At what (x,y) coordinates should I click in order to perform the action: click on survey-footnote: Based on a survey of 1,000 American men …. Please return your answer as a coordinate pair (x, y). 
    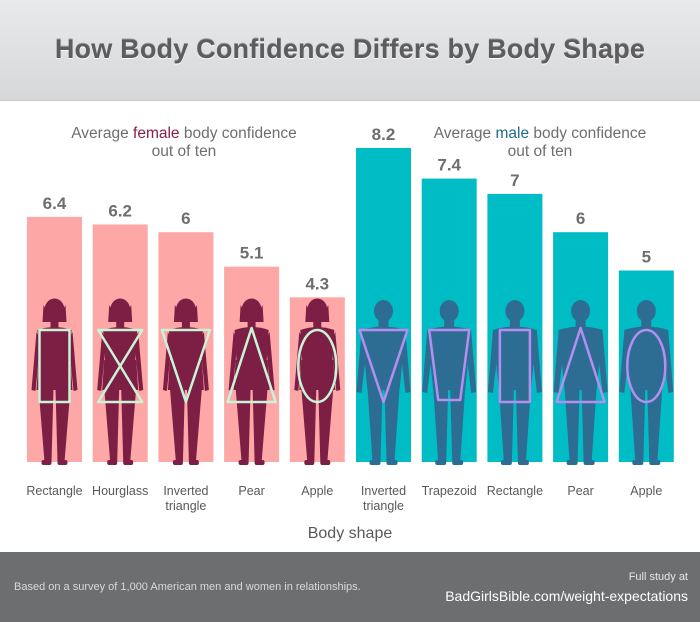
    Looking at the image, I should click on (187, 587).